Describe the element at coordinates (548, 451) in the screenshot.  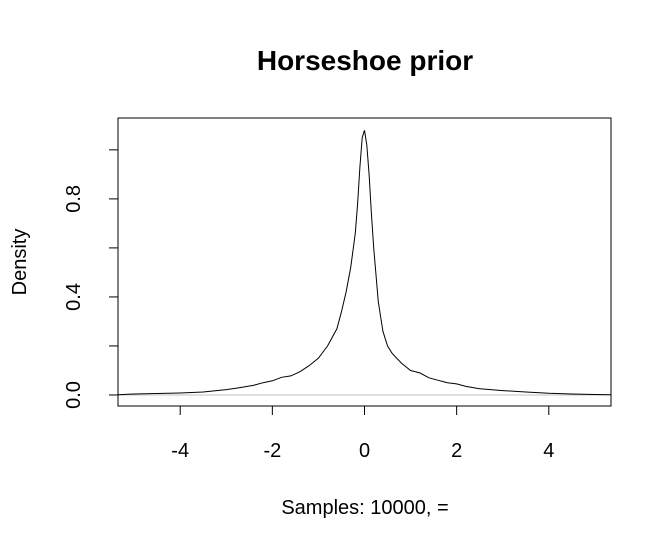
I see `x-tick-label: 4` at that location.